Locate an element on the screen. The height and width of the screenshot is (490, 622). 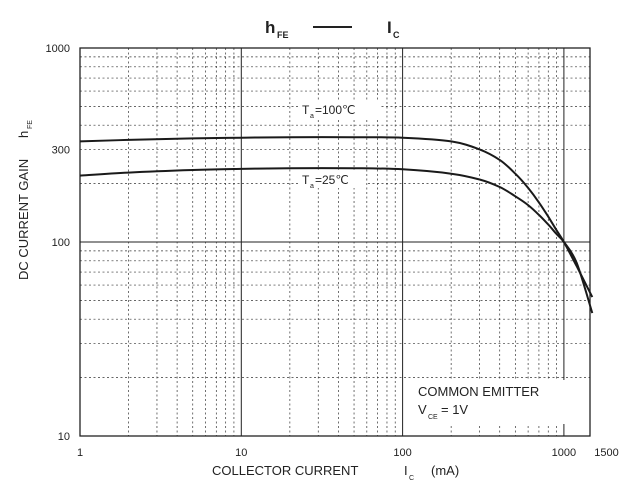
x-axis-label-sub: C is located at coordinates (411, 478).